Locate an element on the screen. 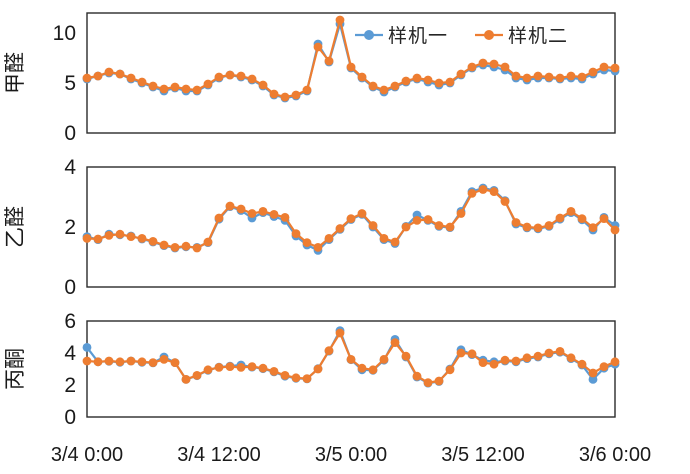 Image resolution: width=690 pixels, height=474 pixels. y-tick-label: 4 is located at coordinates (70, 353).